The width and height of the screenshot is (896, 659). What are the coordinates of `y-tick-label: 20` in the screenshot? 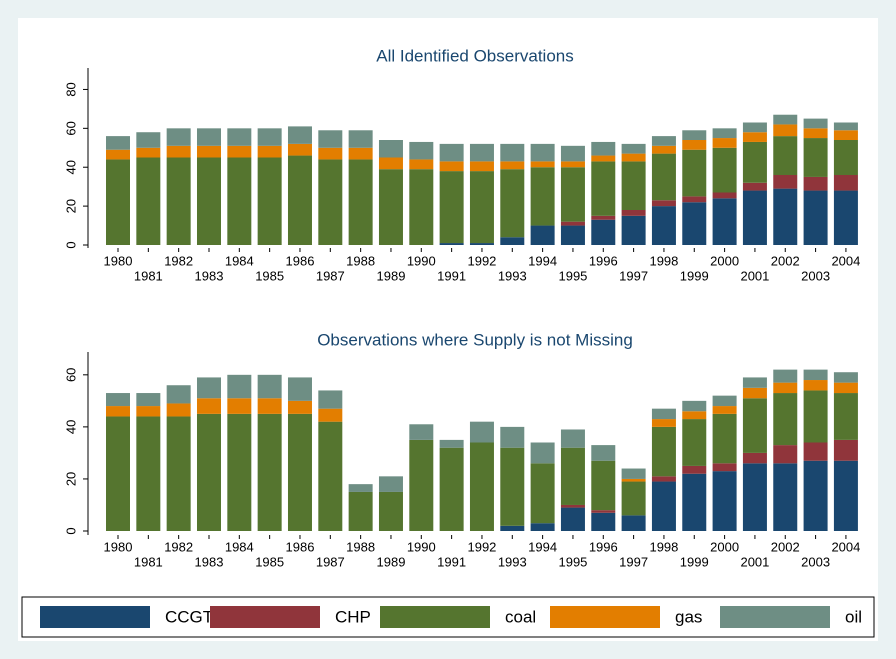 It's located at (70, 479).